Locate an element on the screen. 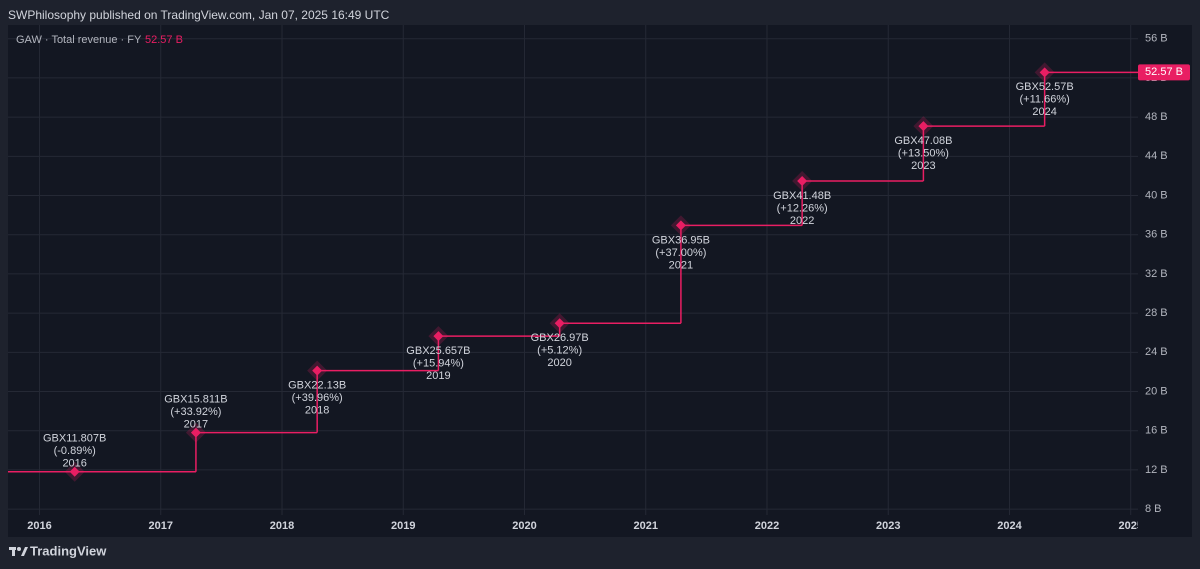 Image resolution: width=1200 pixels, height=569 pixels. last-value-label: 52.57 B is located at coordinates (1164, 72).